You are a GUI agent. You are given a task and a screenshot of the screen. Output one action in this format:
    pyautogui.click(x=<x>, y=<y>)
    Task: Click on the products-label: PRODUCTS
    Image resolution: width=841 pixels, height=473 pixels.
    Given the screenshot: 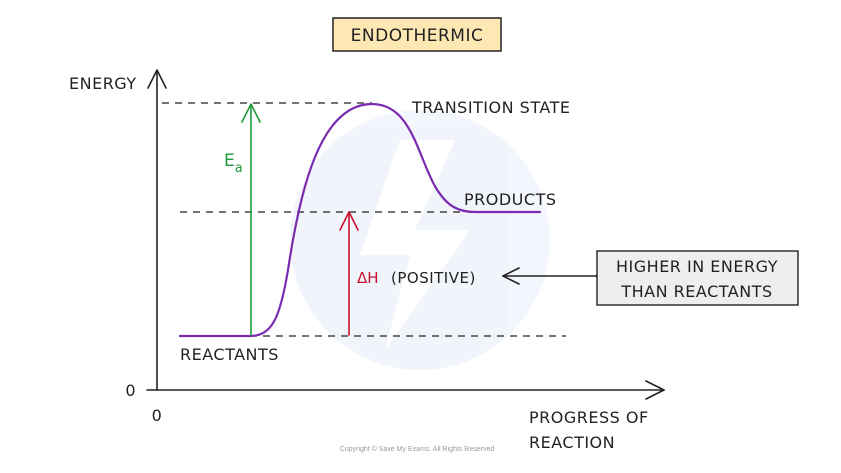 What is the action you would take?
    pyautogui.click(x=510, y=199)
    